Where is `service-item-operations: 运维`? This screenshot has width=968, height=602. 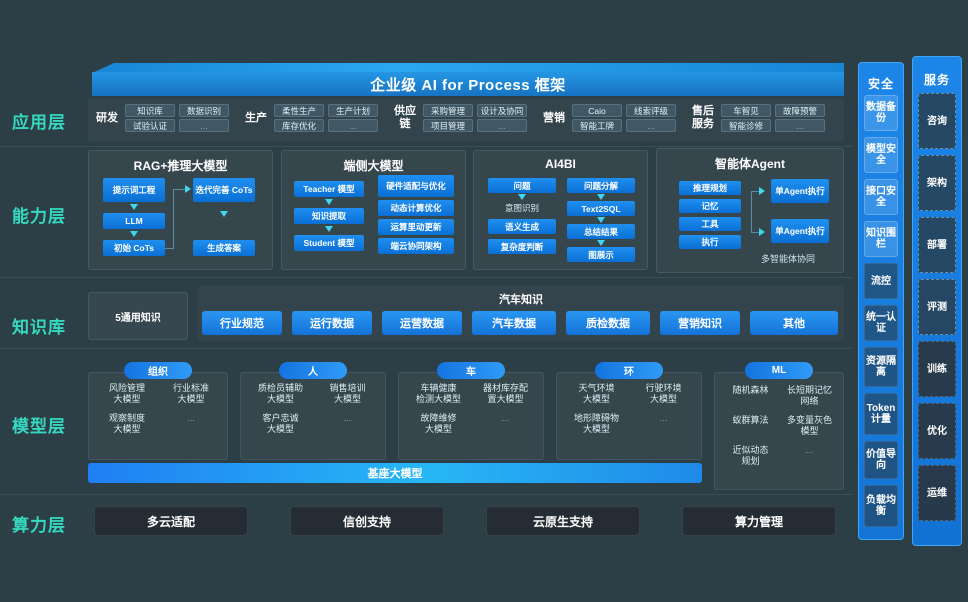
service-item-operations: 运维 is located at coordinates (937, 493).